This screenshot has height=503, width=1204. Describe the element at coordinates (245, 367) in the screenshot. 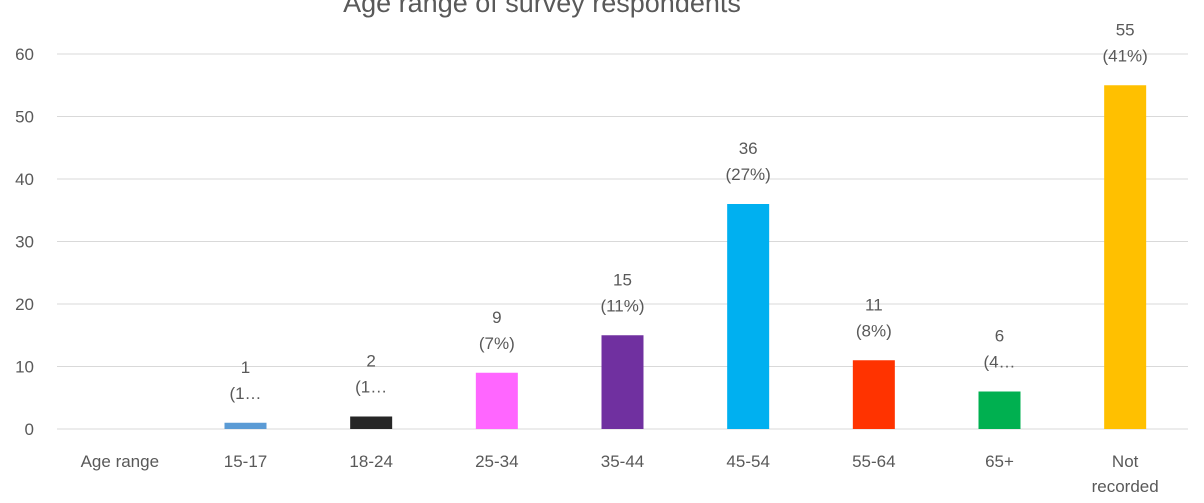

I see `data-label-value: 1` at that location.